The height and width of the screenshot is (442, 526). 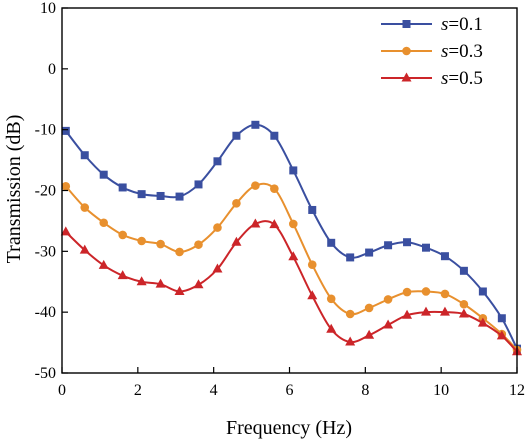 I want to click on legend-label: s=0.5, so click(x=462, y=78).